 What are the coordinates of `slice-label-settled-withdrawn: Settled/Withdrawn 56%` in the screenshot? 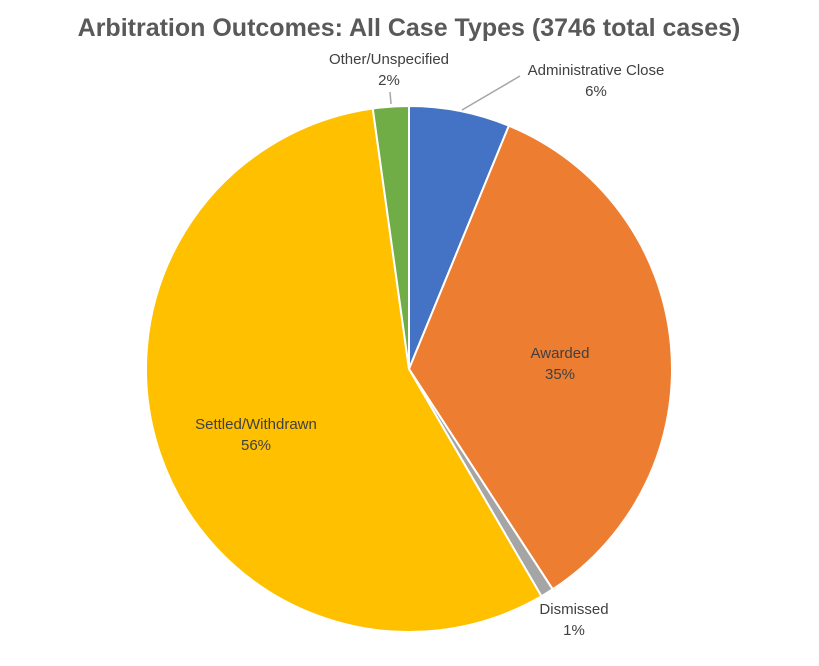 It's located at (256, 435).